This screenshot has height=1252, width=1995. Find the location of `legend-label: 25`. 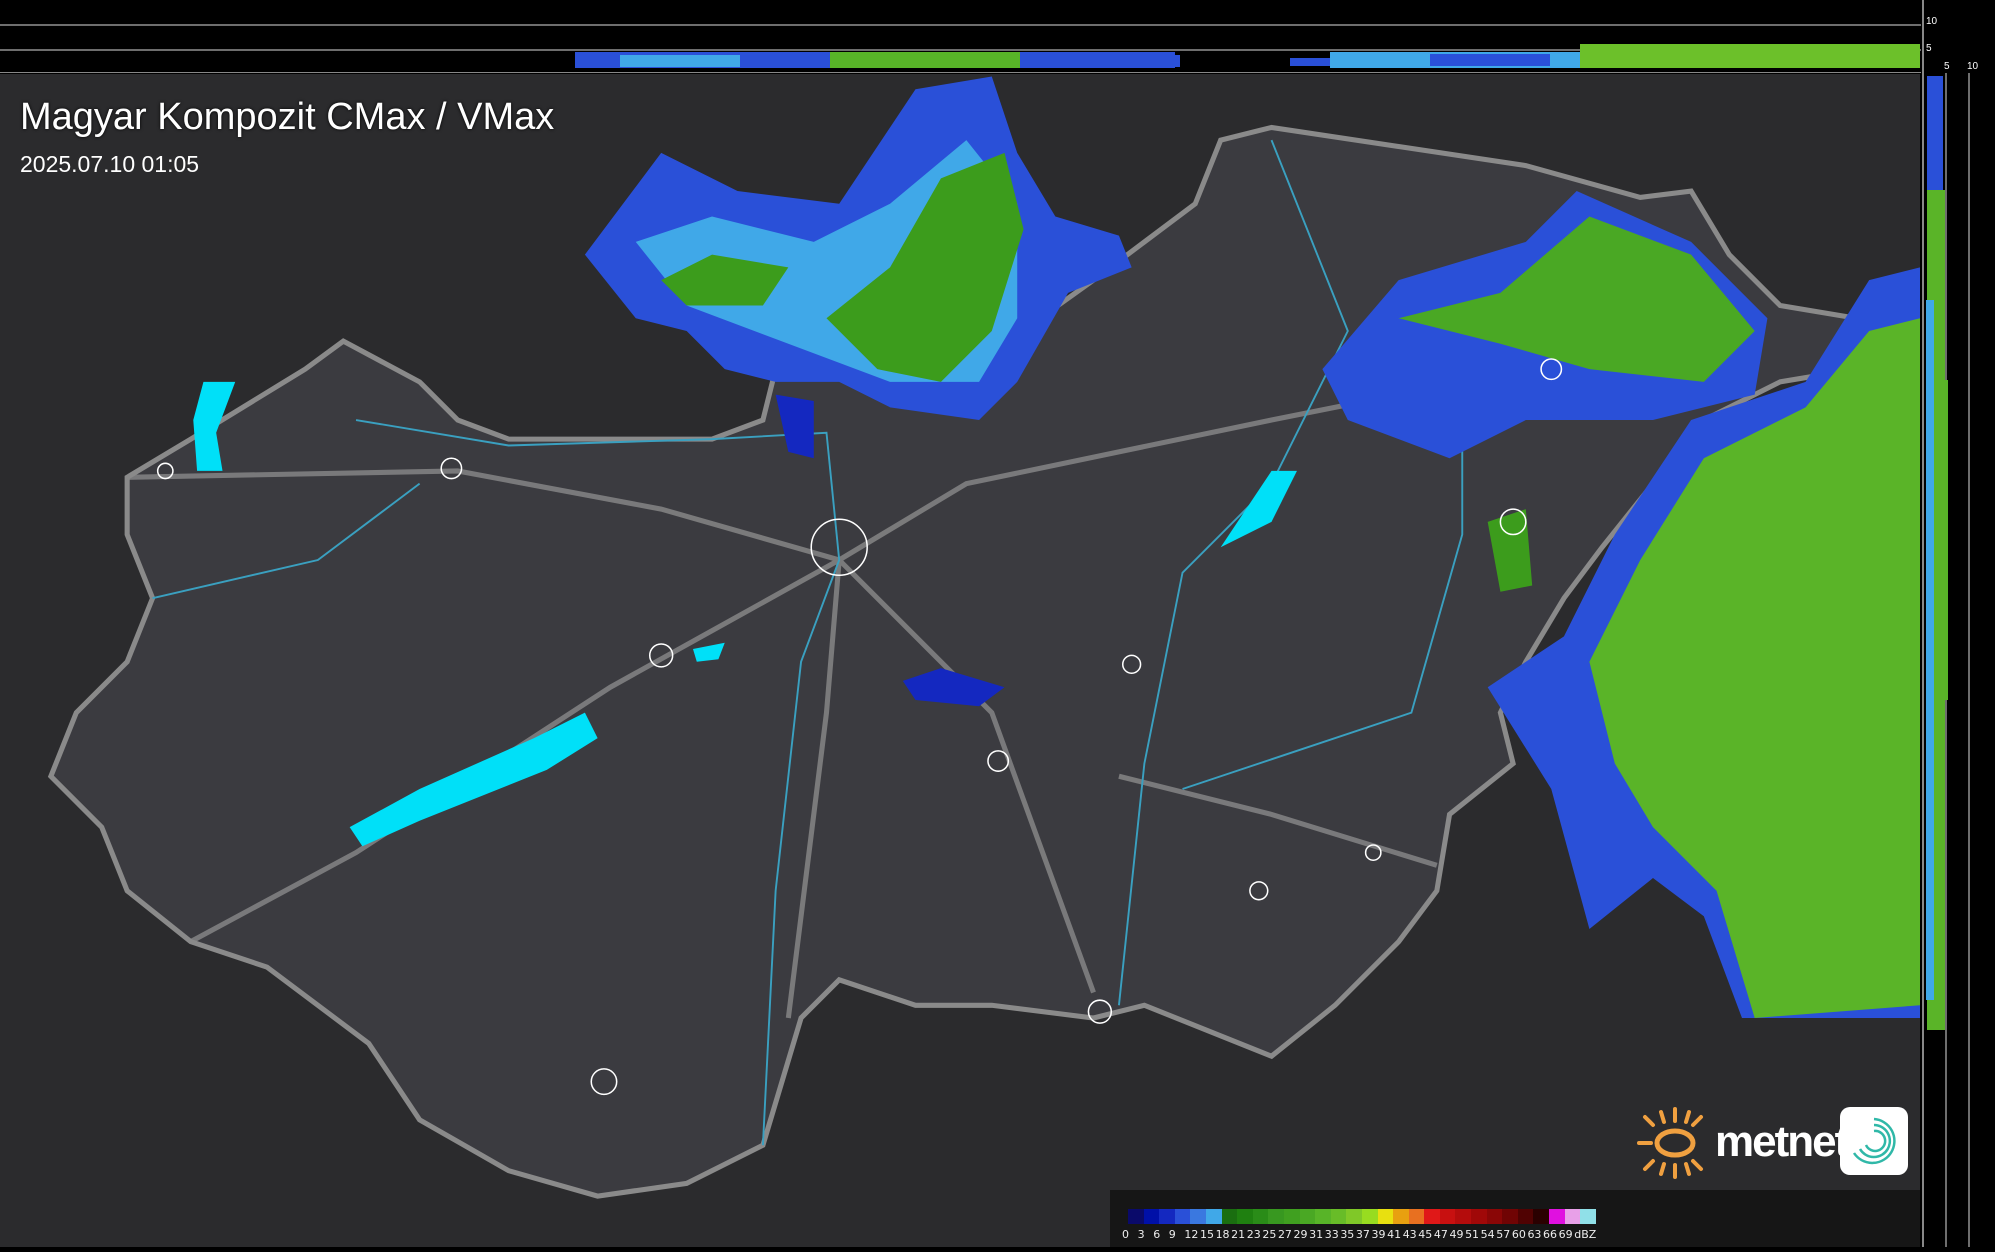

legend-label: 25 is located at coordinates (1269, 1234).